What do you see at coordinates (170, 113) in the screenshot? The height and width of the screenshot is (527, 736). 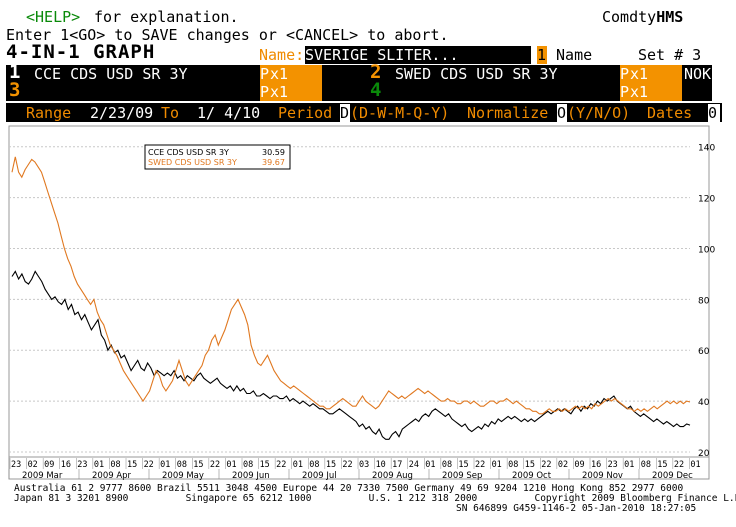 I see `to-label: To` at bounding box center [170, 113].